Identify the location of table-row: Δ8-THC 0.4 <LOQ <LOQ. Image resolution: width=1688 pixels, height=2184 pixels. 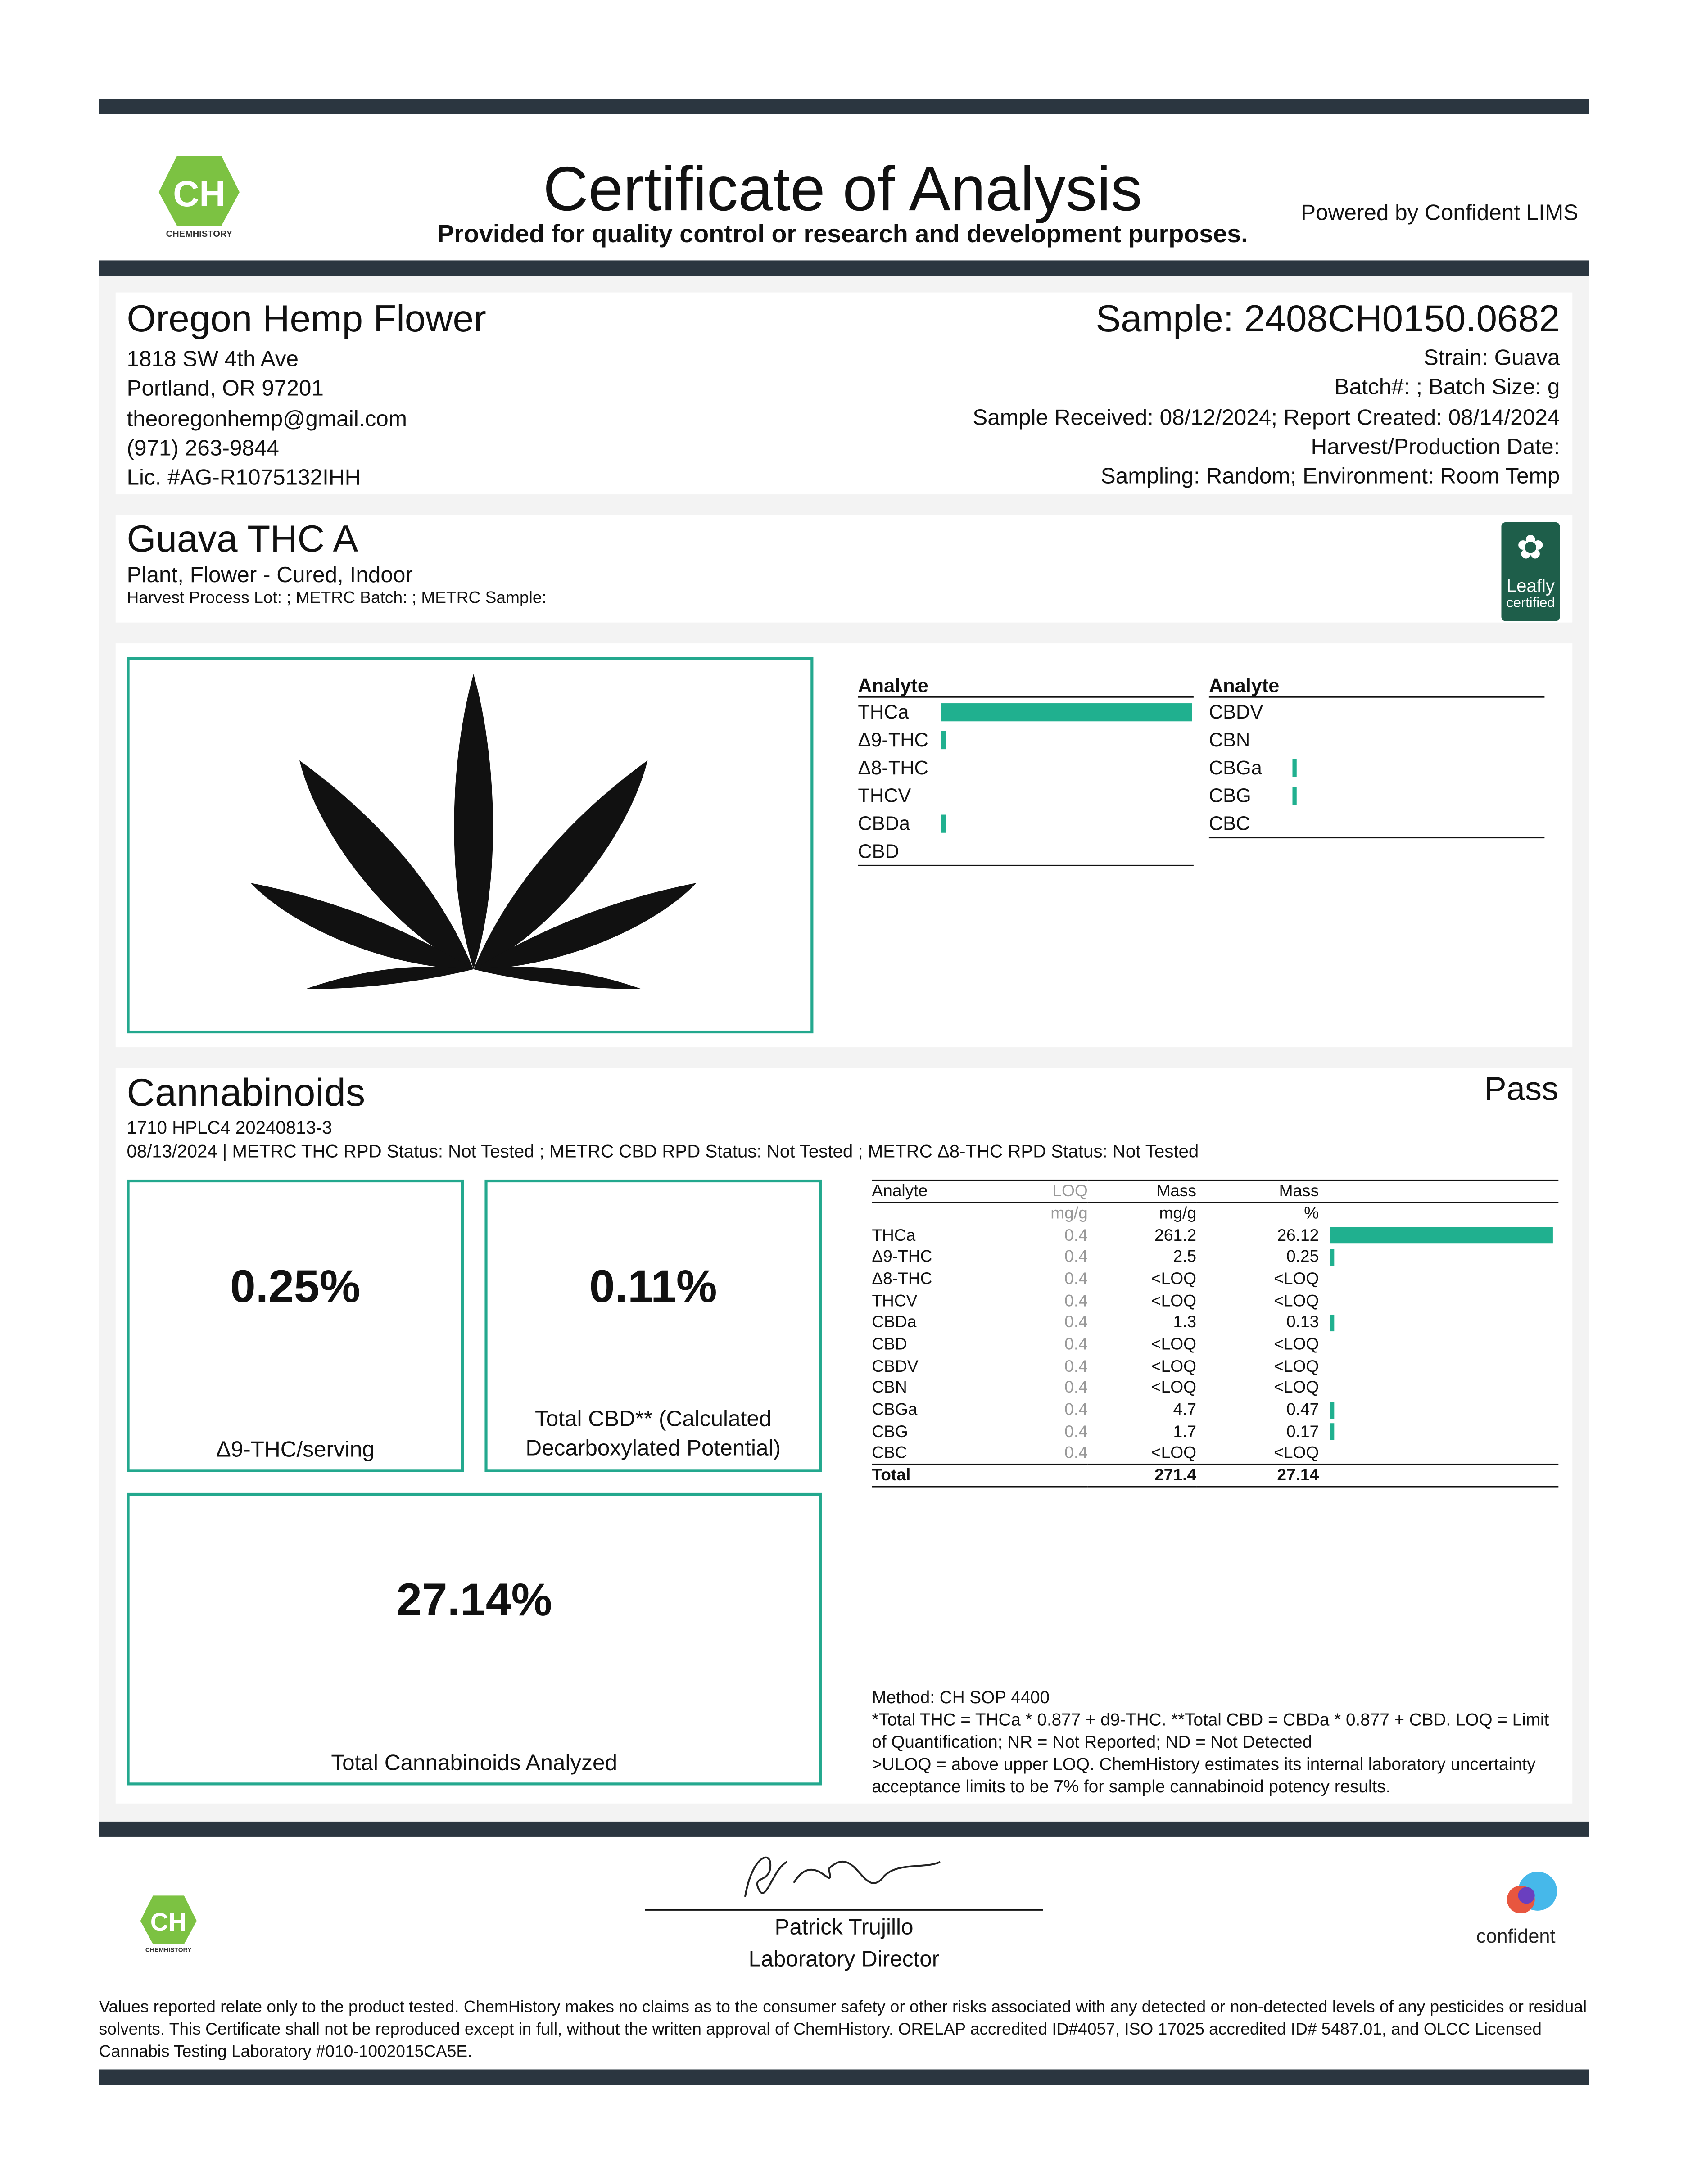
(1215, 1279).